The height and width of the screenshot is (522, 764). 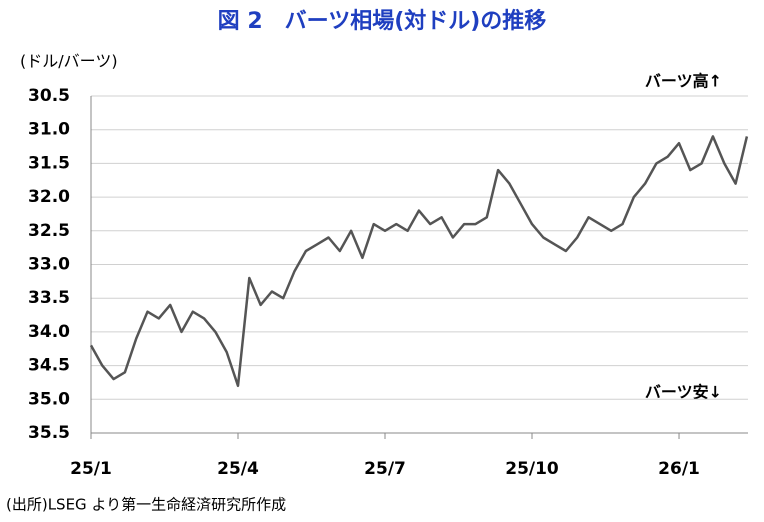 What do you see at coordinates (49, 197) in the screenshot?
I see `y-tick-label: 32.0` at bounding box center [49, 197].